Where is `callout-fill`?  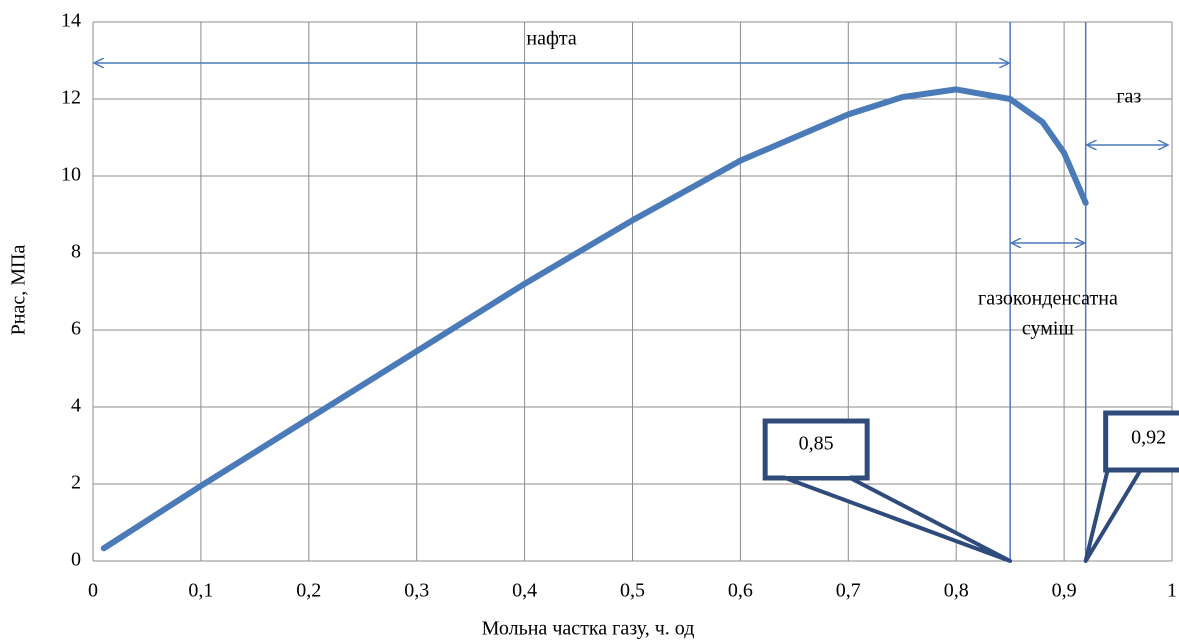
callout-fill is located at coordinates (818, 473).